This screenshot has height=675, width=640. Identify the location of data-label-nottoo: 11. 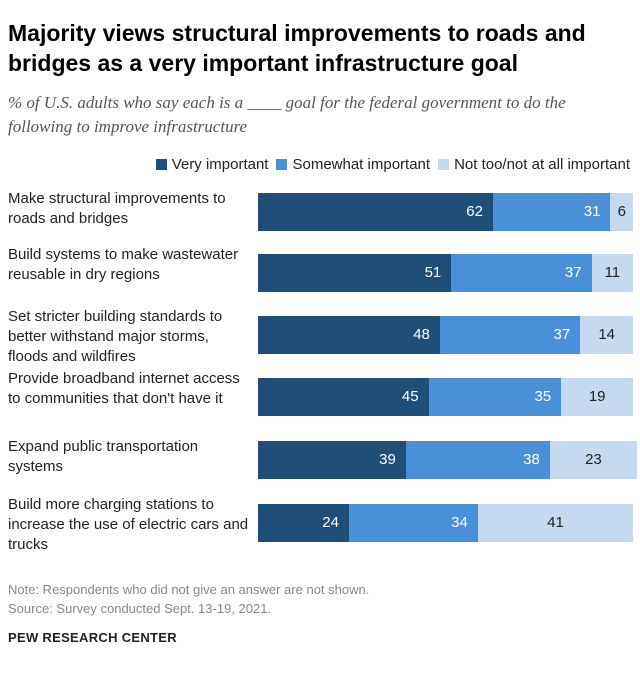
(612, 272).